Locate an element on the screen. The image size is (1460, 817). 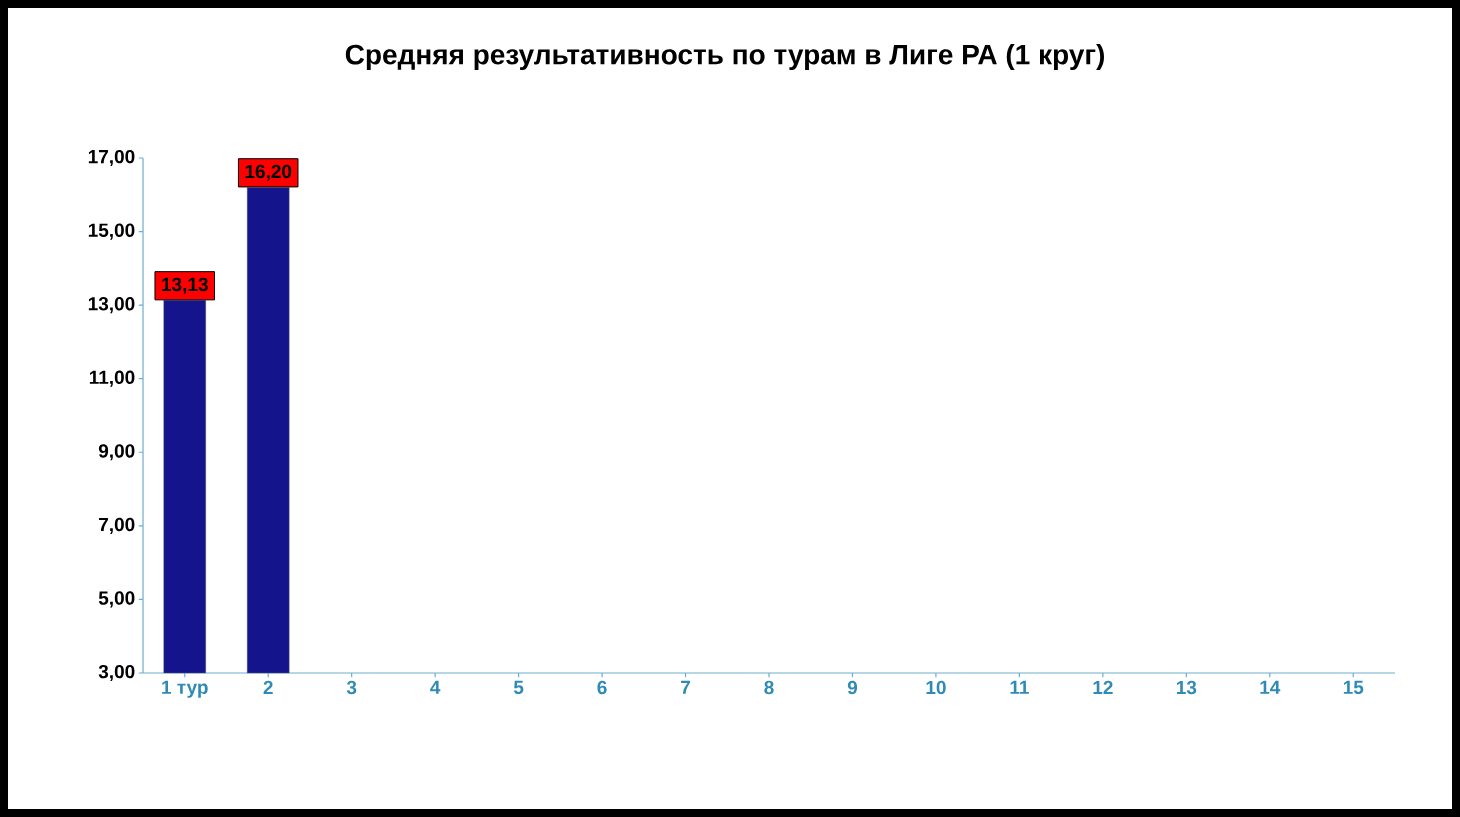
x-tick-label: 8 is located at coordinates (769, 687).